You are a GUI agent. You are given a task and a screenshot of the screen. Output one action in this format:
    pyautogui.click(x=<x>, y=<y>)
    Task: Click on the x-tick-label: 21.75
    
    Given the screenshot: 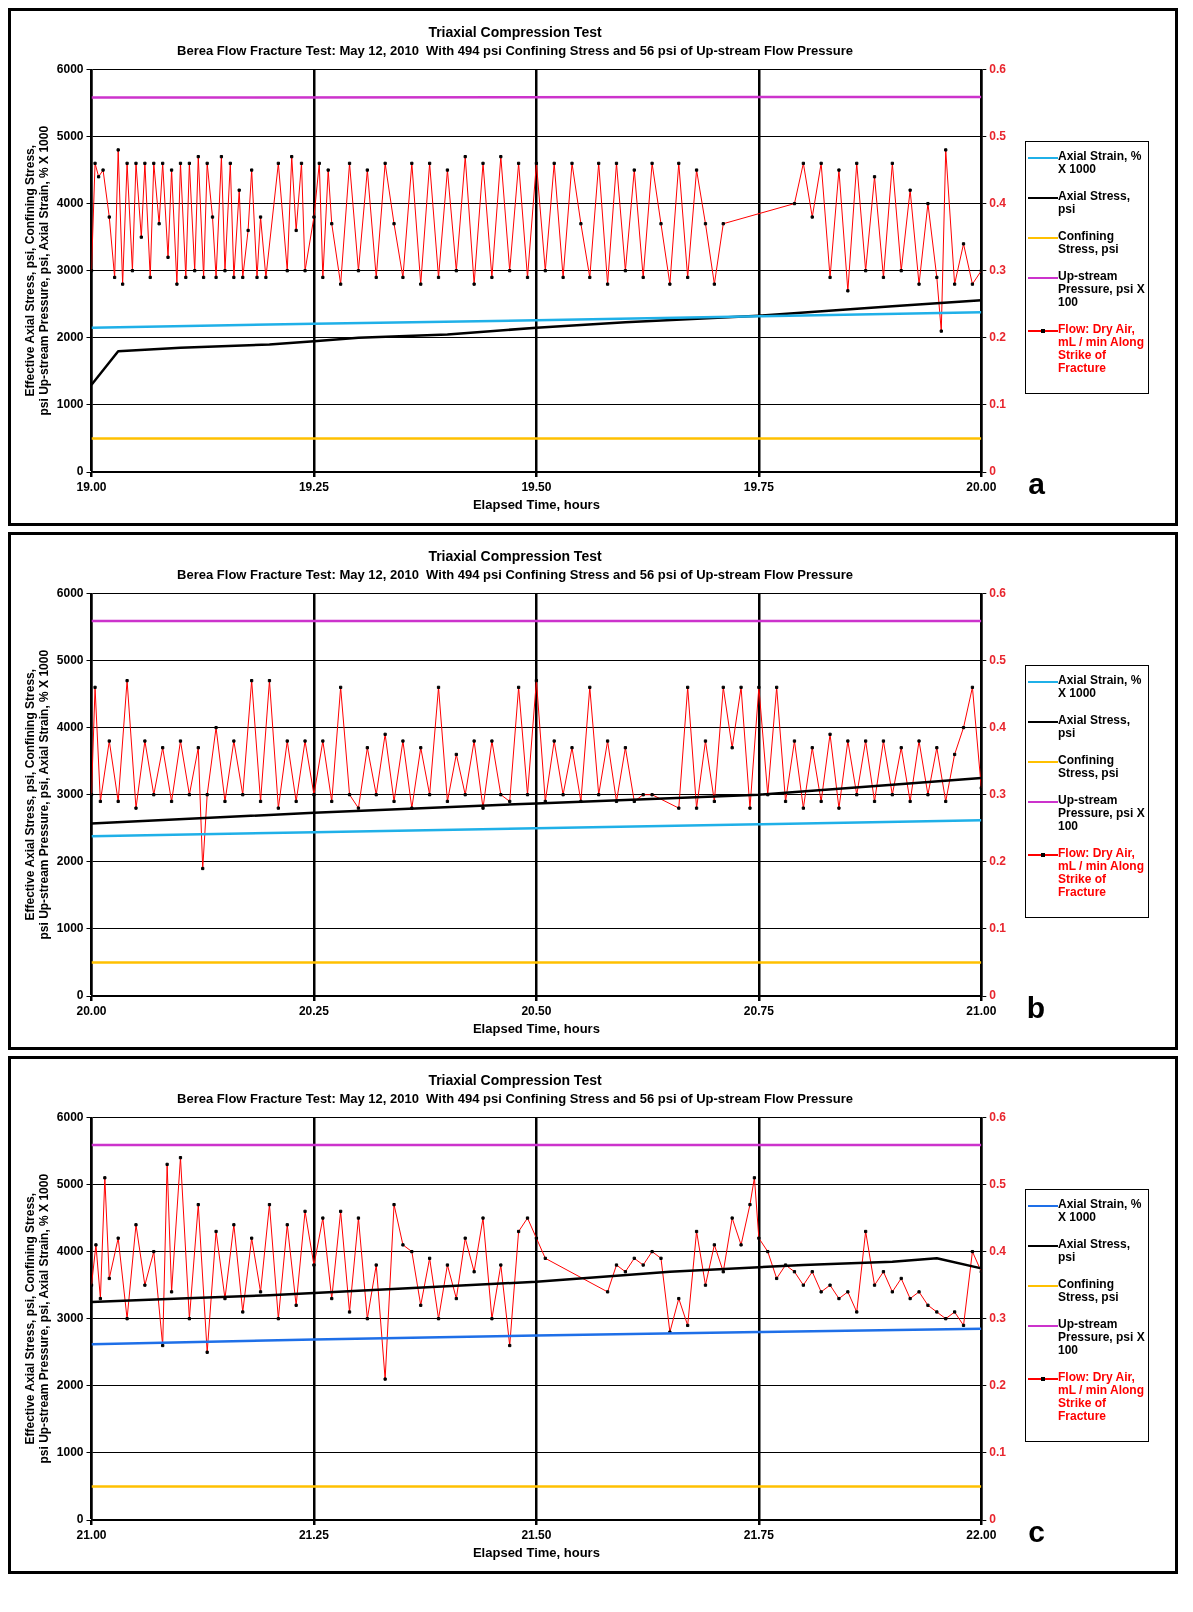 What is the action you would take?
    pyautogui.click(x=759, y=1534)
    